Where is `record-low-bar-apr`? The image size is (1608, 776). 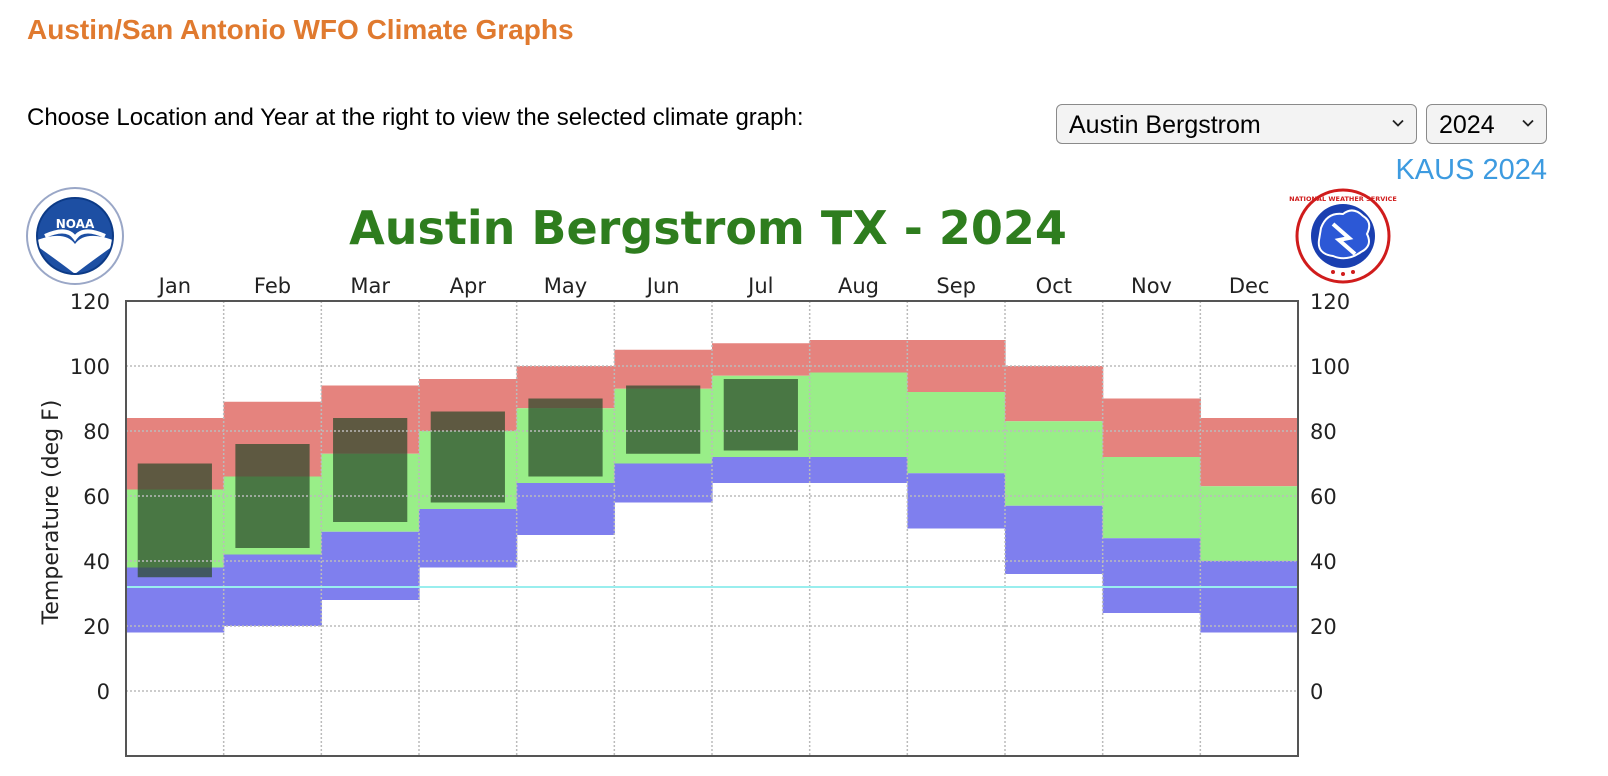
record-low-bar-apr is located at coordinates (468, 538).